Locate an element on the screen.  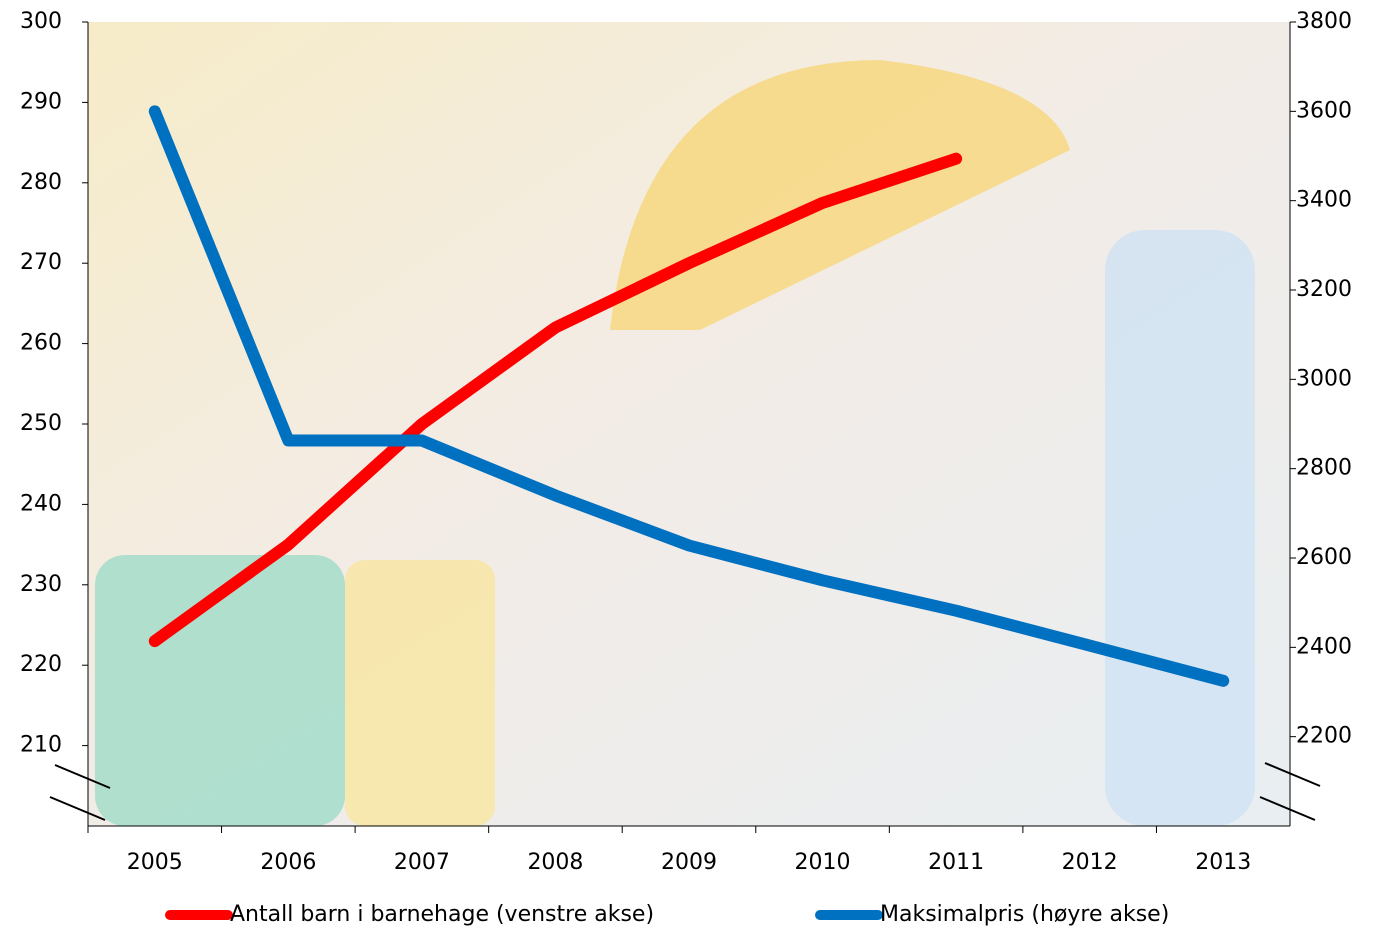
y-tick-label: 210 is located at coordinates (41, 745).